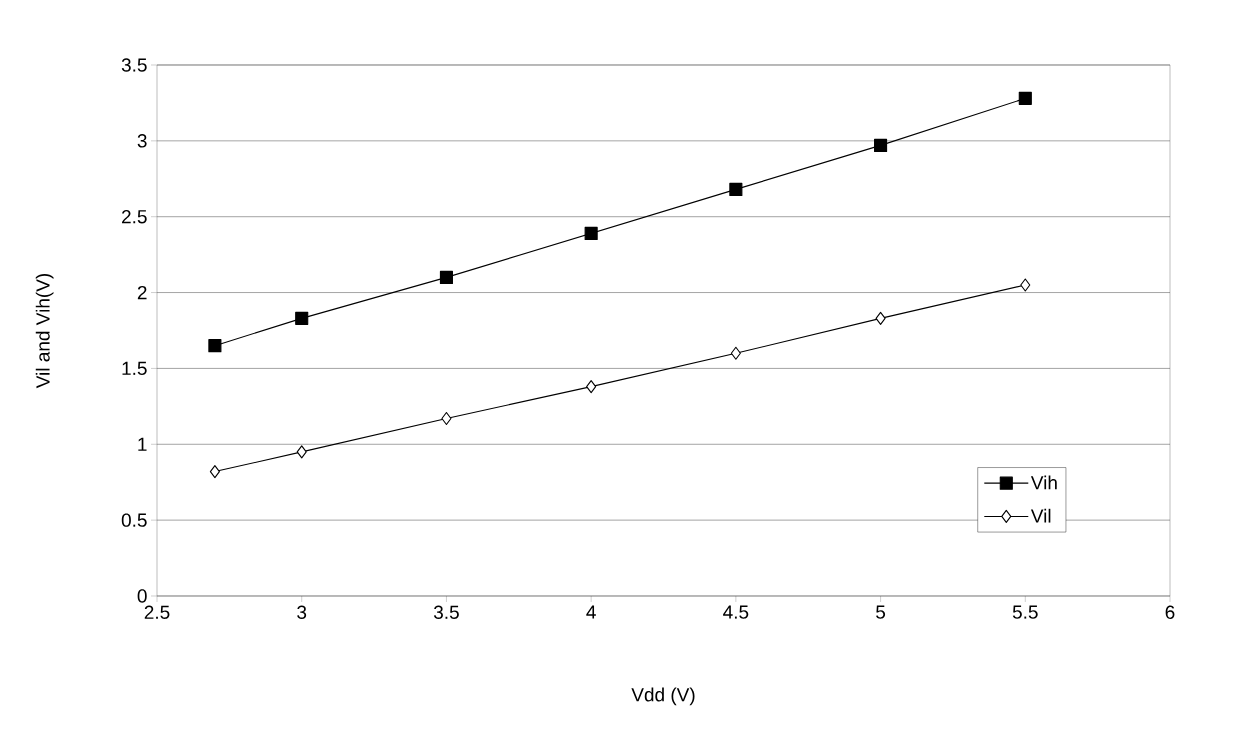 This screenshot has height=735, width=1234. What do you see at coordinates (142, 292) in the screenshot?
I see `y-tick-label: 2` at bounding box center [142, 292].